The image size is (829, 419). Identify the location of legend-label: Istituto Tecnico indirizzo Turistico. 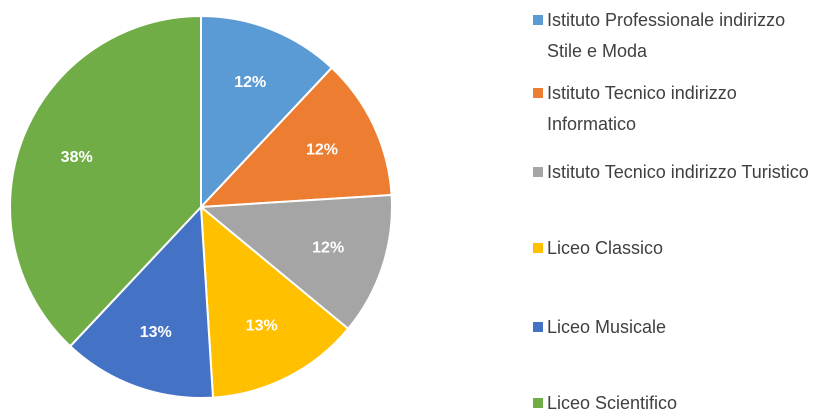
(678, 171).